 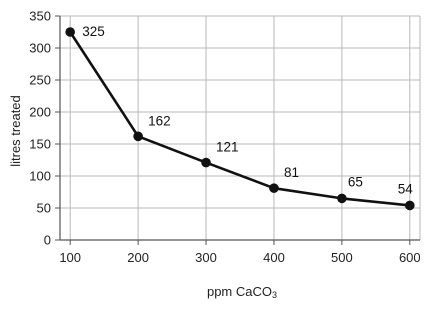 I want to click on x-tick-label: 300, so click(x=206, y=257).